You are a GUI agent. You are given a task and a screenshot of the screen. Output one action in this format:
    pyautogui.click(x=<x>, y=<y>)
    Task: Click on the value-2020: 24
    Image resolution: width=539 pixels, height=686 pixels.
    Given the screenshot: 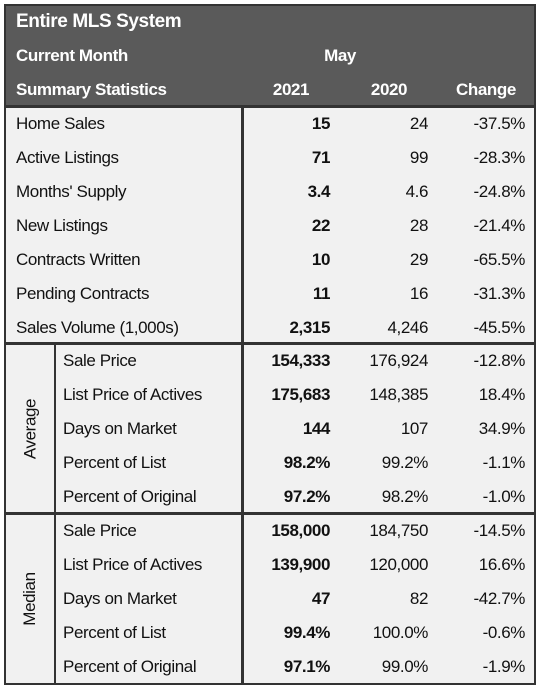 What is the action you would take?
    pyautogui.click(x=419, y=123)
    